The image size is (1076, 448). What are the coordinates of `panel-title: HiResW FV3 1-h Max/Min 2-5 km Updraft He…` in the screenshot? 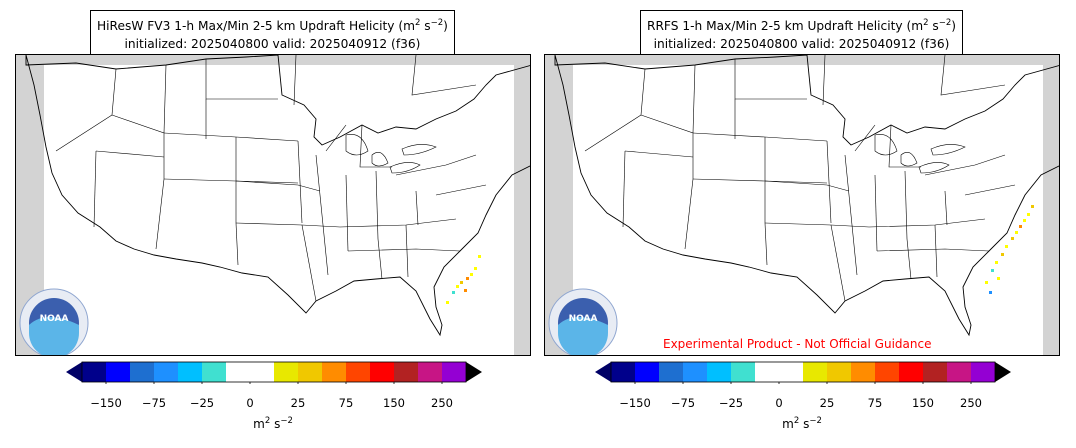 It's located at (272, 33).